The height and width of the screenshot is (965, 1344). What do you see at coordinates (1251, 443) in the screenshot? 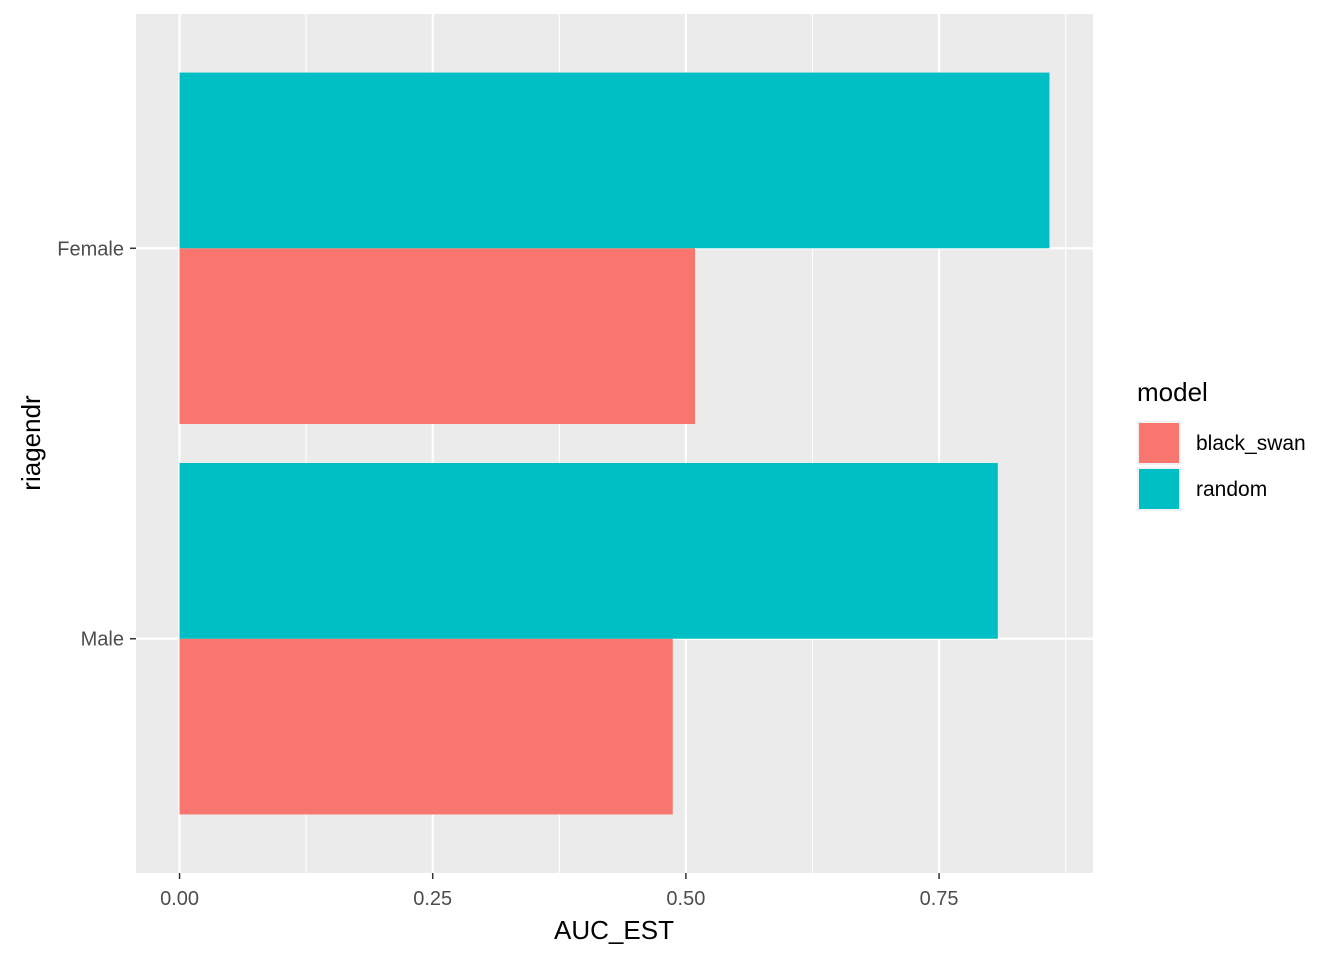
I see `legend-label-black_swan: black_swan` at bounding box center [1251, 443].